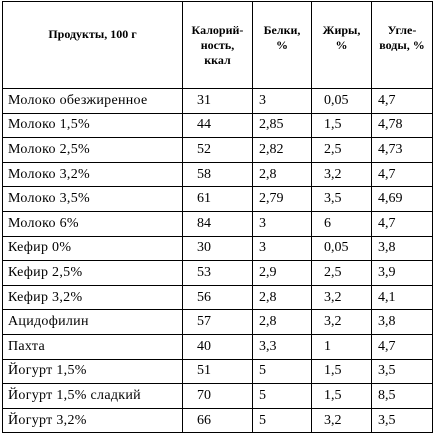 The width and height of the screenshot is (434, 433). Describe the element at coordinates (92, 297) in the screenshot. I see `cell-product: Кефир 3,2%` at that location.